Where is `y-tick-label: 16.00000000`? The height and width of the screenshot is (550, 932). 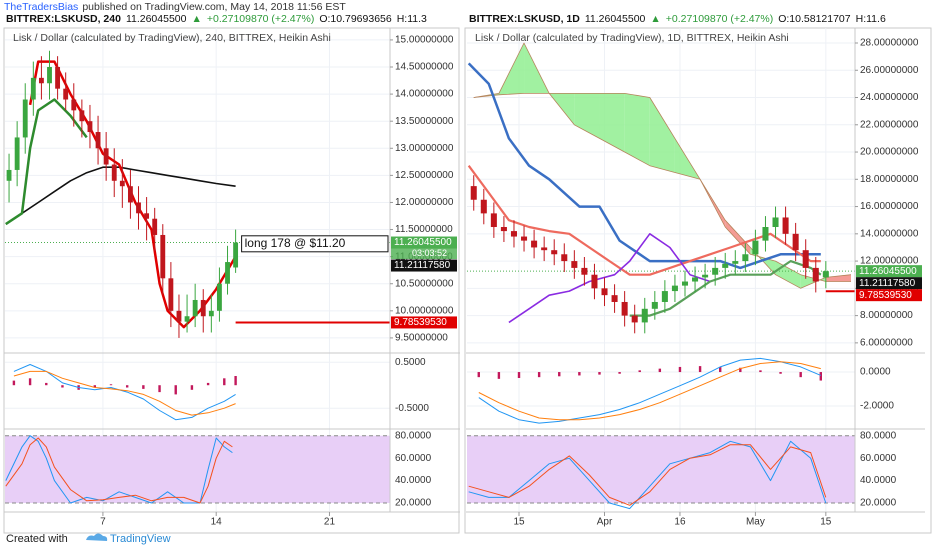
y-tick-label: 16.00000000 is located at coordinates (889, 206).